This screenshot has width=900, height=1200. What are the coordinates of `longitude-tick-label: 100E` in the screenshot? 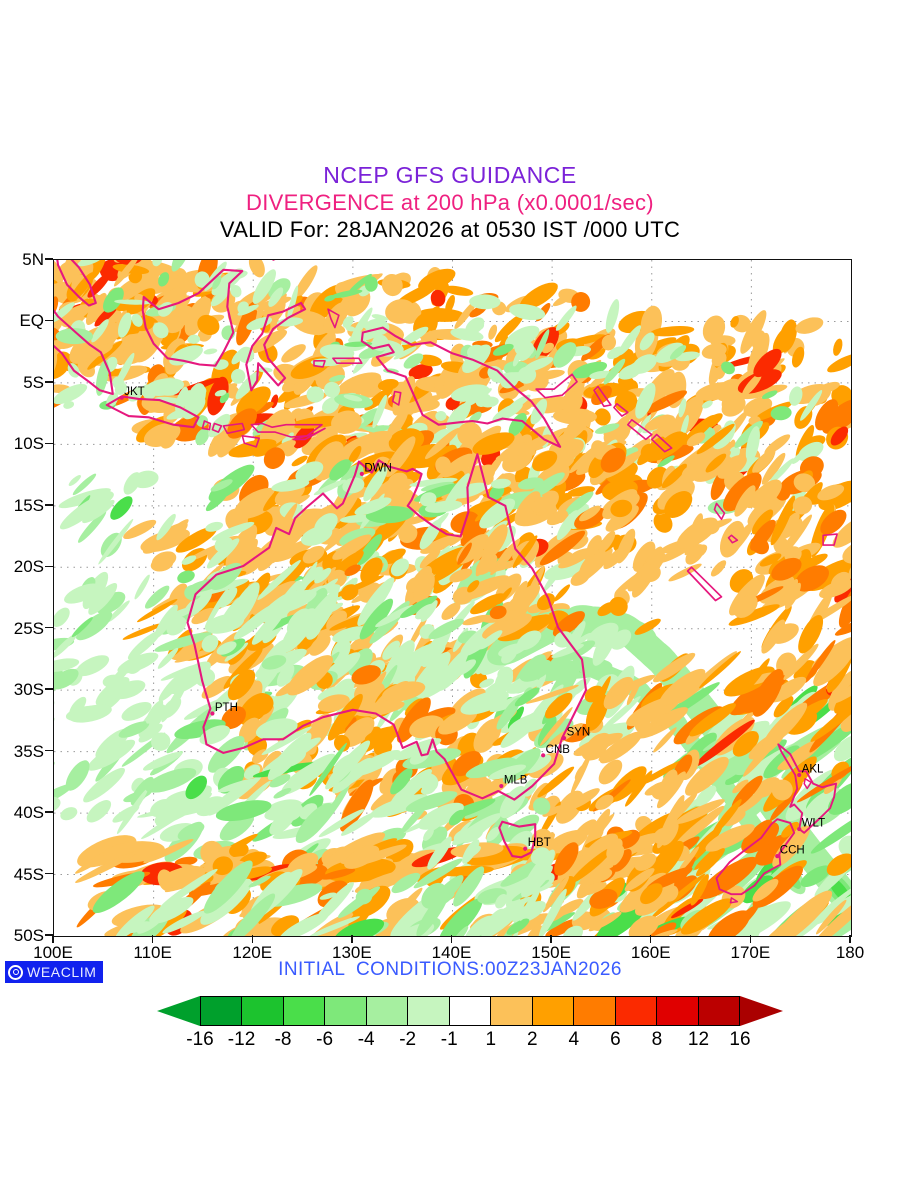 It's located at (53, 952).